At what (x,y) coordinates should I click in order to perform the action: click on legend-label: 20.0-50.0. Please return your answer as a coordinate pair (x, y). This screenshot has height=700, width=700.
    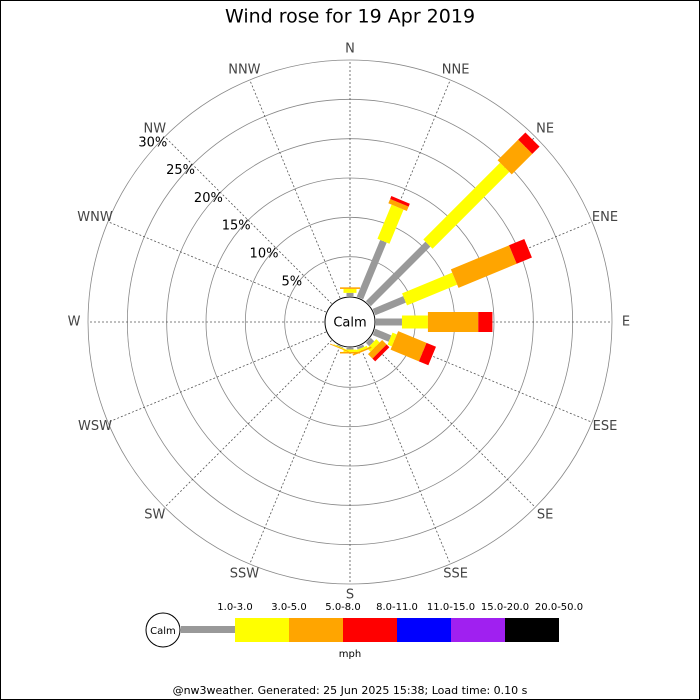
    Looking at the image, I should click on (559, 607).